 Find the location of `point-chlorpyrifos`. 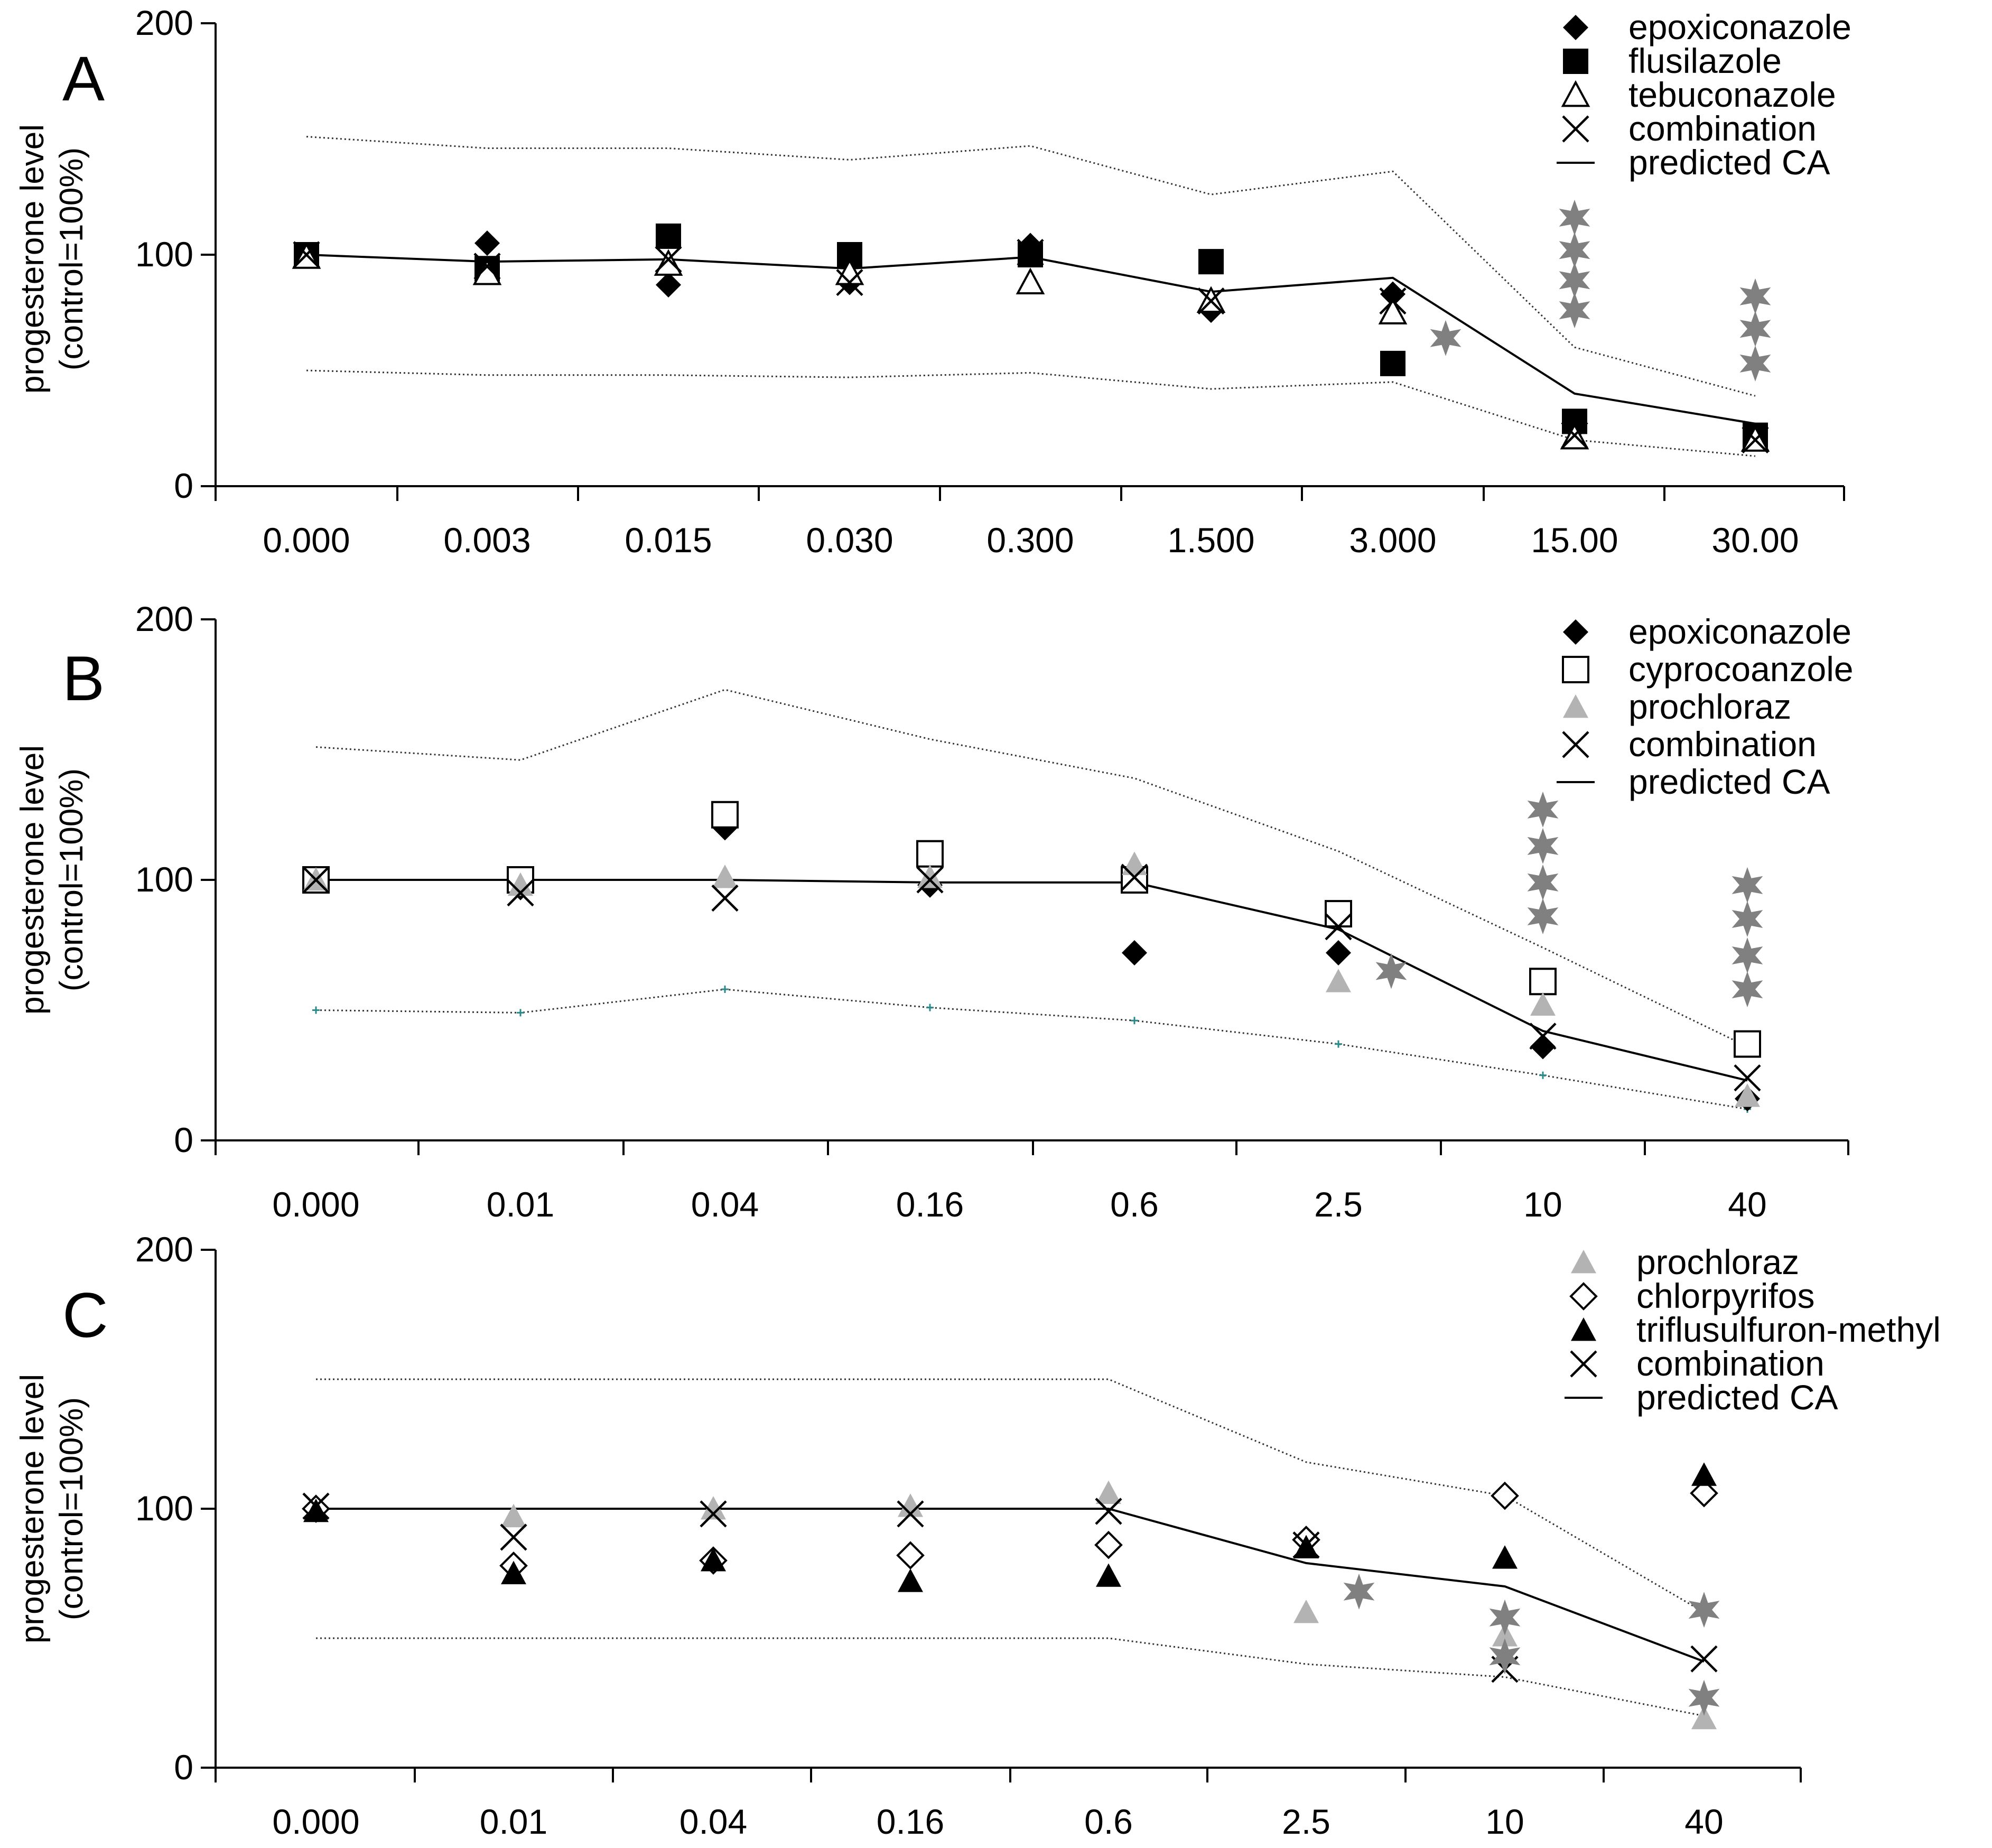

point-chlorpyrifos is located at coordinates (1704, 1494).